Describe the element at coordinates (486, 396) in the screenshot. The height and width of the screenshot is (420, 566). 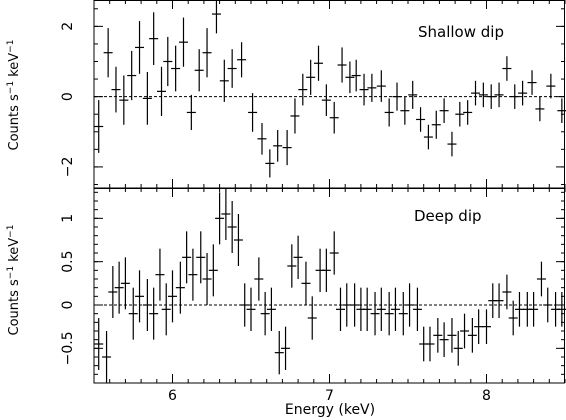
I see `x-tick-label: 8` at that location.